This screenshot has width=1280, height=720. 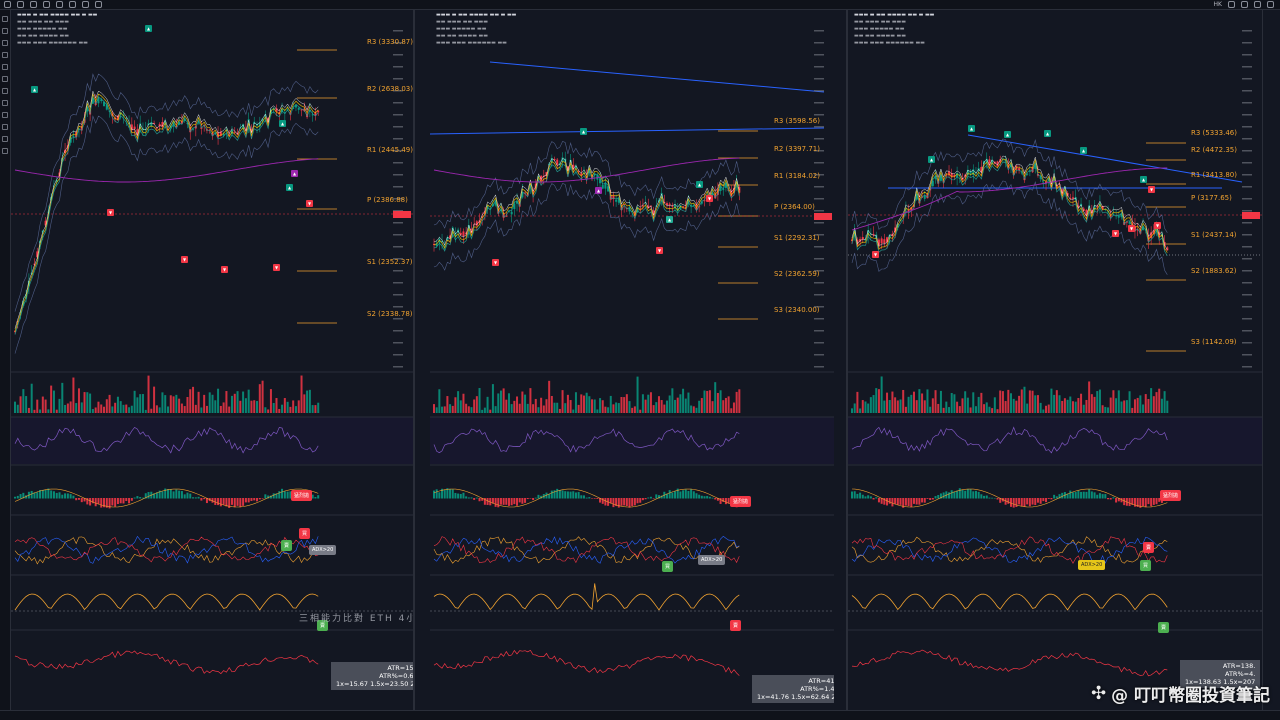 I want to click on pattern-icon, so click(x=5, y=55).